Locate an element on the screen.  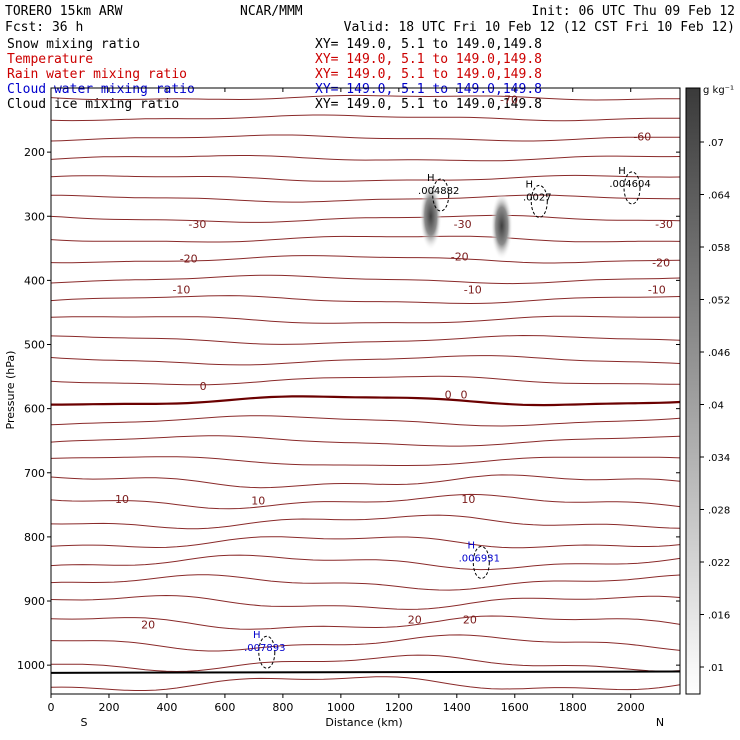
snow-shaded-cores is located at coordinates (466, 221).